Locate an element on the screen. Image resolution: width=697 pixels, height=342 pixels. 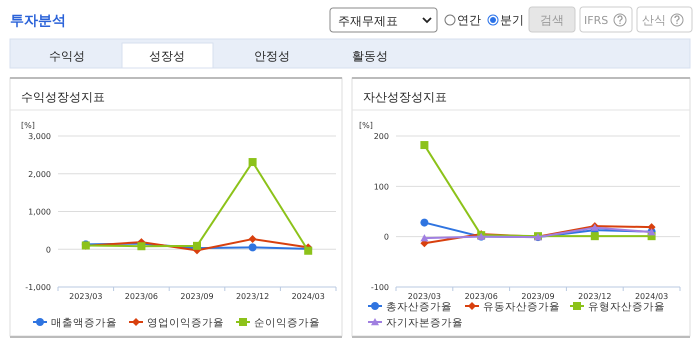
text: 수익성 is located at coordinates (67, 56).